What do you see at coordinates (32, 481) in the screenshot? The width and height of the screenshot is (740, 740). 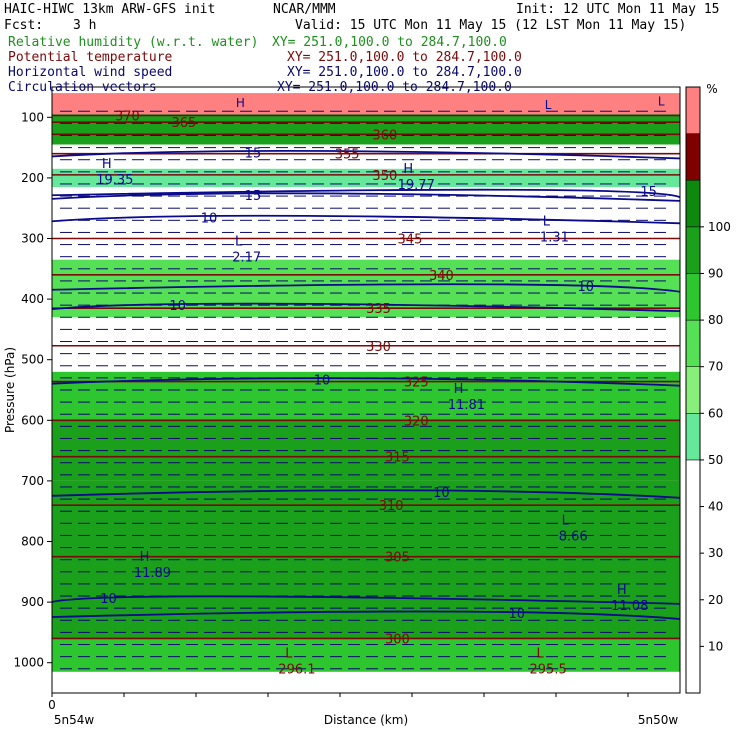 I see `y-tick-label: 700` at bounding box center [32, 481].